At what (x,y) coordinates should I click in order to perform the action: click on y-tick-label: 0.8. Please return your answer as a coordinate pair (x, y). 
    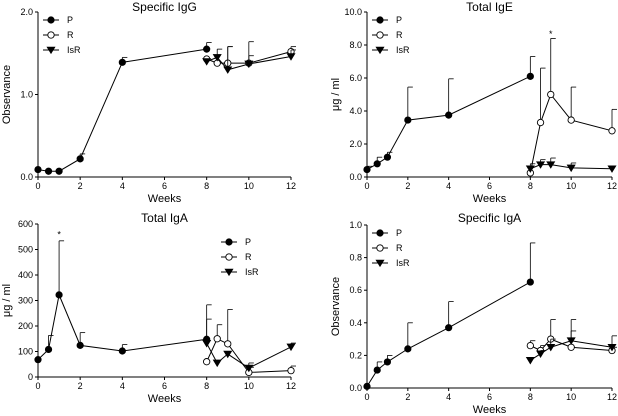
    Looking at the image, I should click on (355, 258).